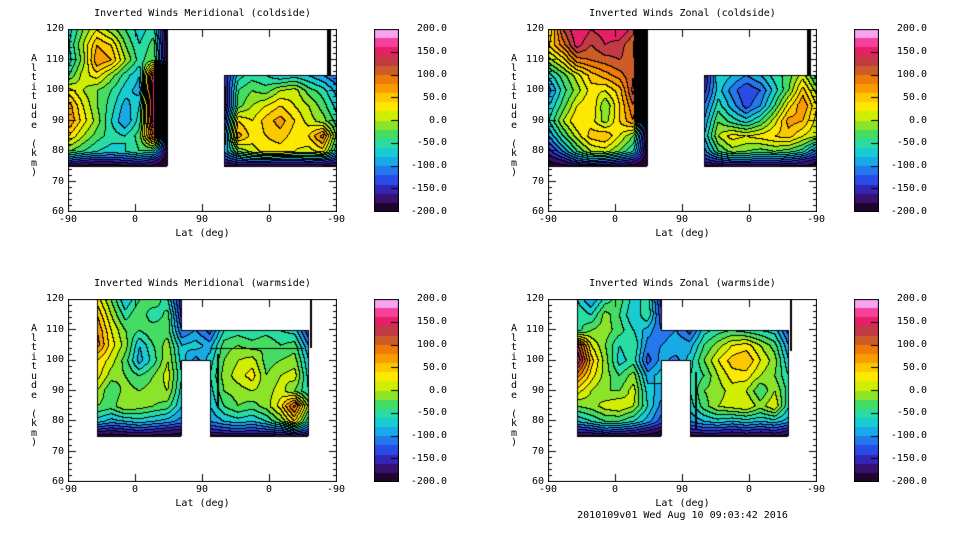 The height and width of the screenshot is (540, 960). Describe the element at coordinates (682, 13) in the screenshot. I see `plot-title: Inverted Winds Zonal (coldside)` at that location.